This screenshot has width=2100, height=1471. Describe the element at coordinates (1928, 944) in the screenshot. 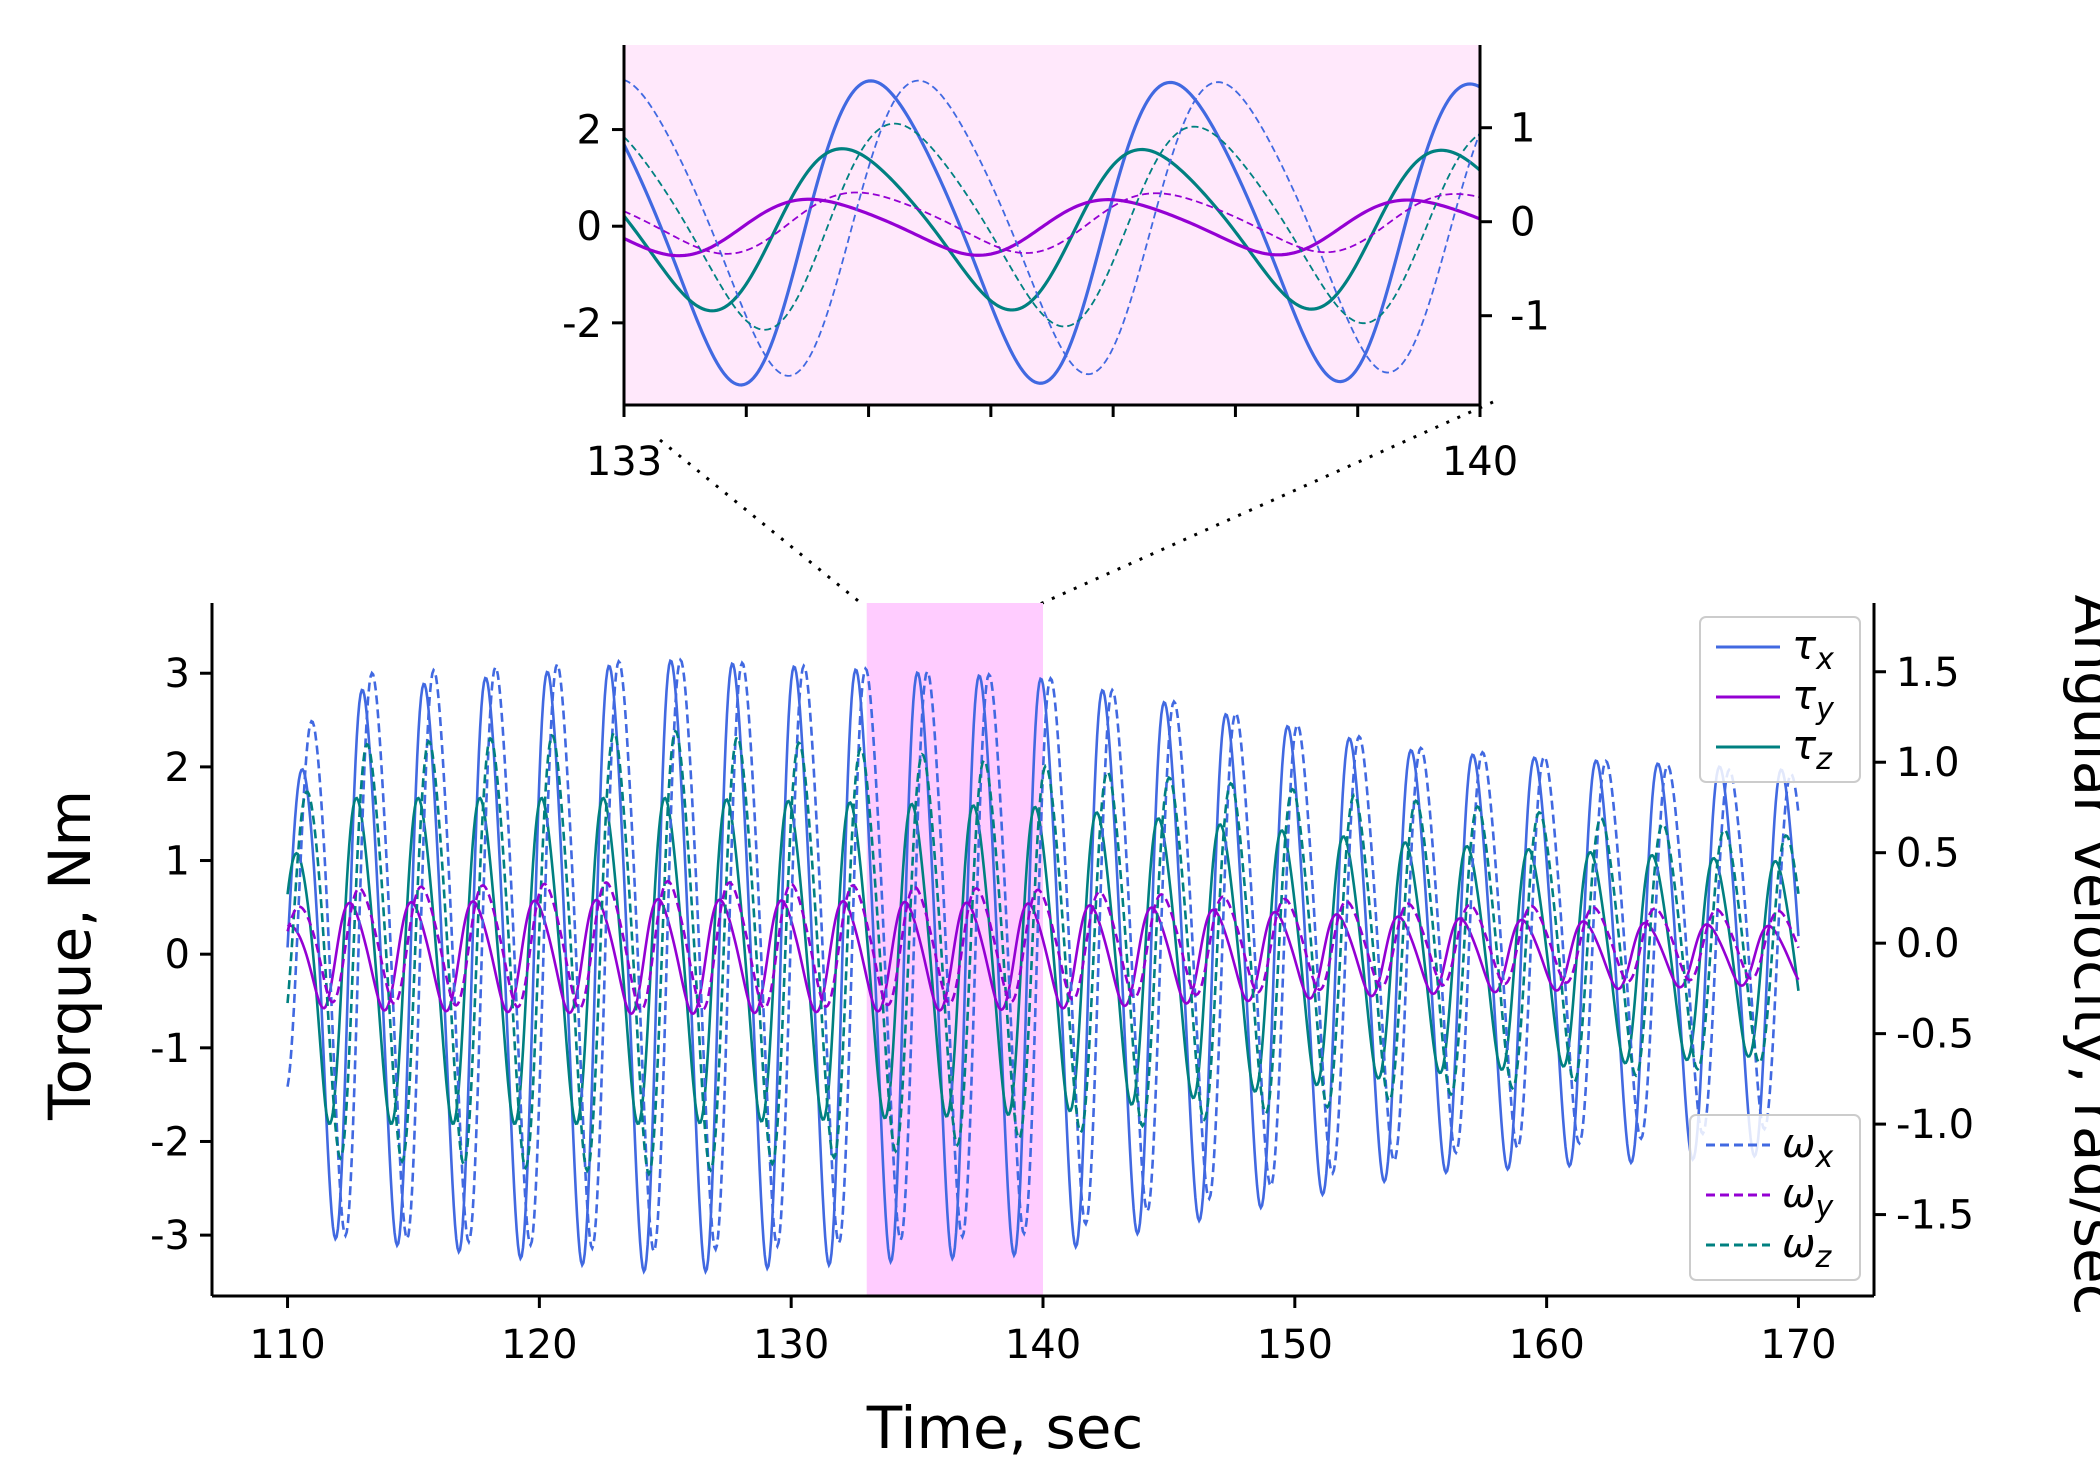

I see `y-right-tick-label: 0.0` at that location.